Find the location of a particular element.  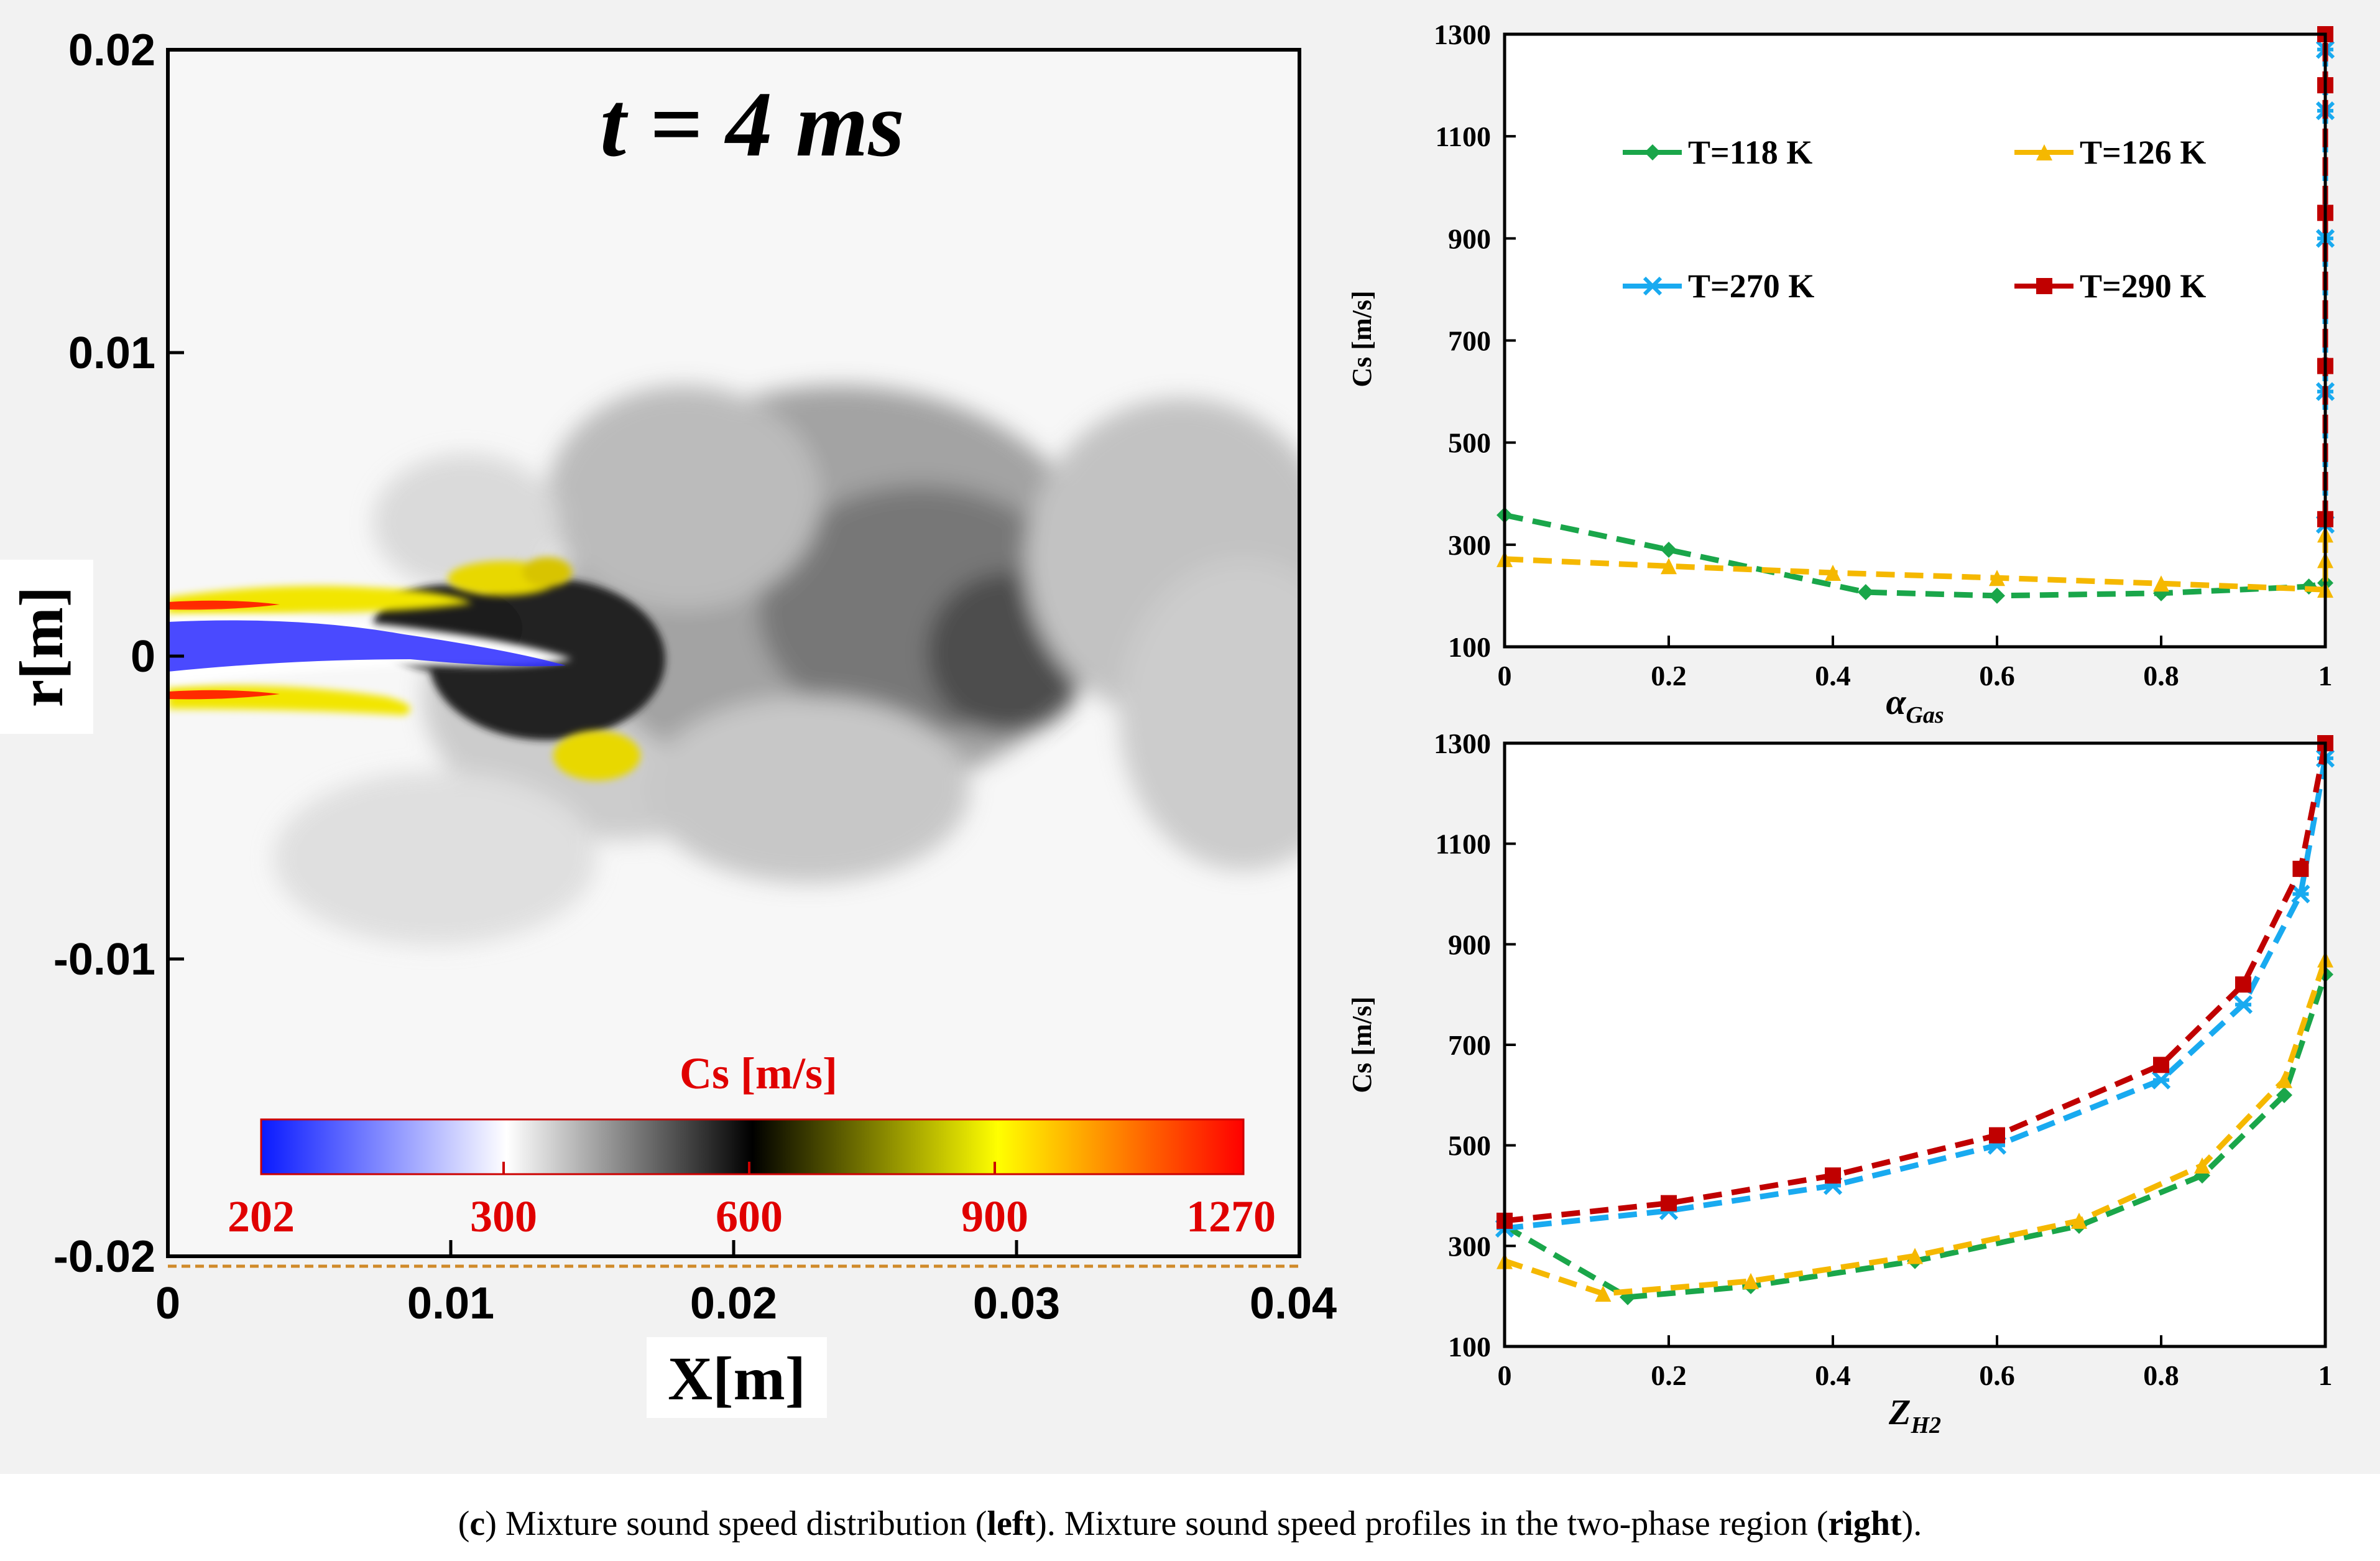

y-tick-label: 0 is located at coordinates (143, 657).